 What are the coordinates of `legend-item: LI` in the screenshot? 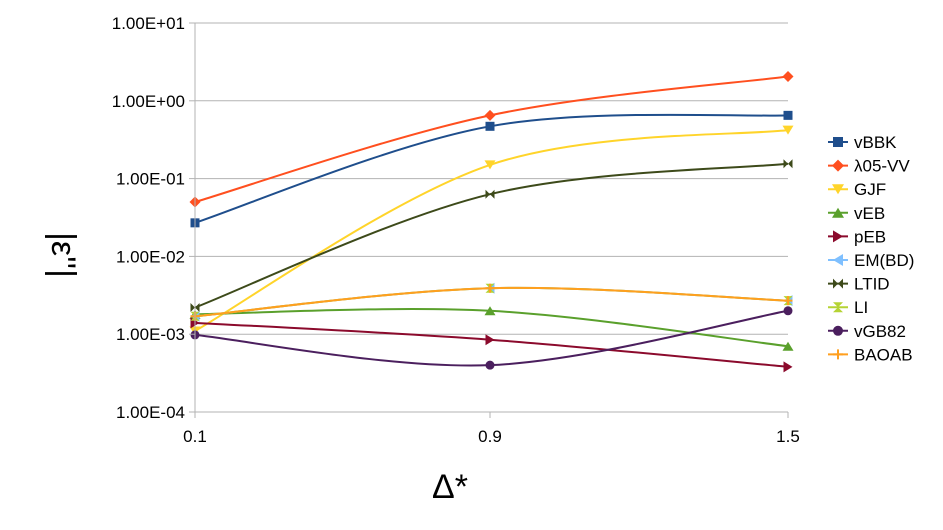 It's located at (848, 307).